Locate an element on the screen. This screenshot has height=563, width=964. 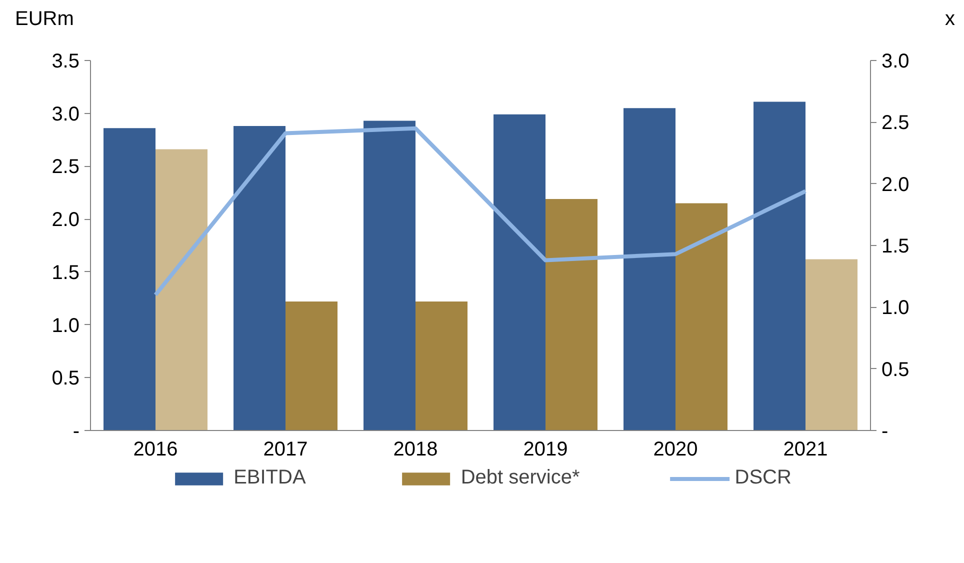
y-tick-label: 2.5 is located at coordinates (66, 167).